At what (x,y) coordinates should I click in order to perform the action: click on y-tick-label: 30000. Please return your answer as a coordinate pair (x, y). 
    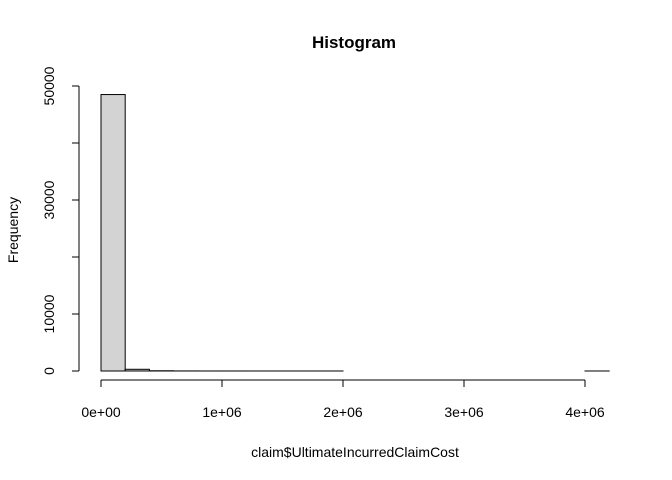
    Looking at the image, I should click on (49, 199).